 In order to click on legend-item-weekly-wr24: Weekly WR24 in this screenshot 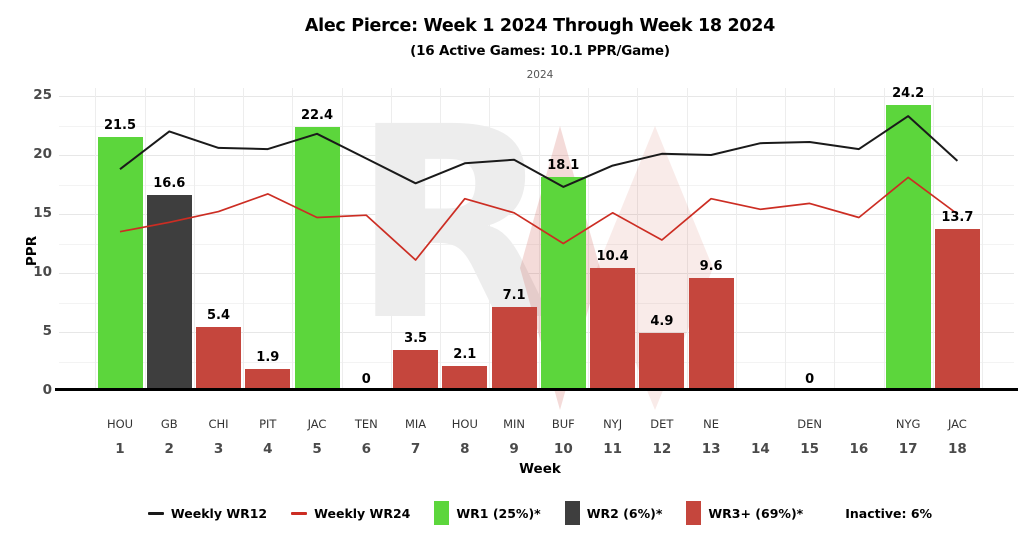, I will do `click(350, 513)`.